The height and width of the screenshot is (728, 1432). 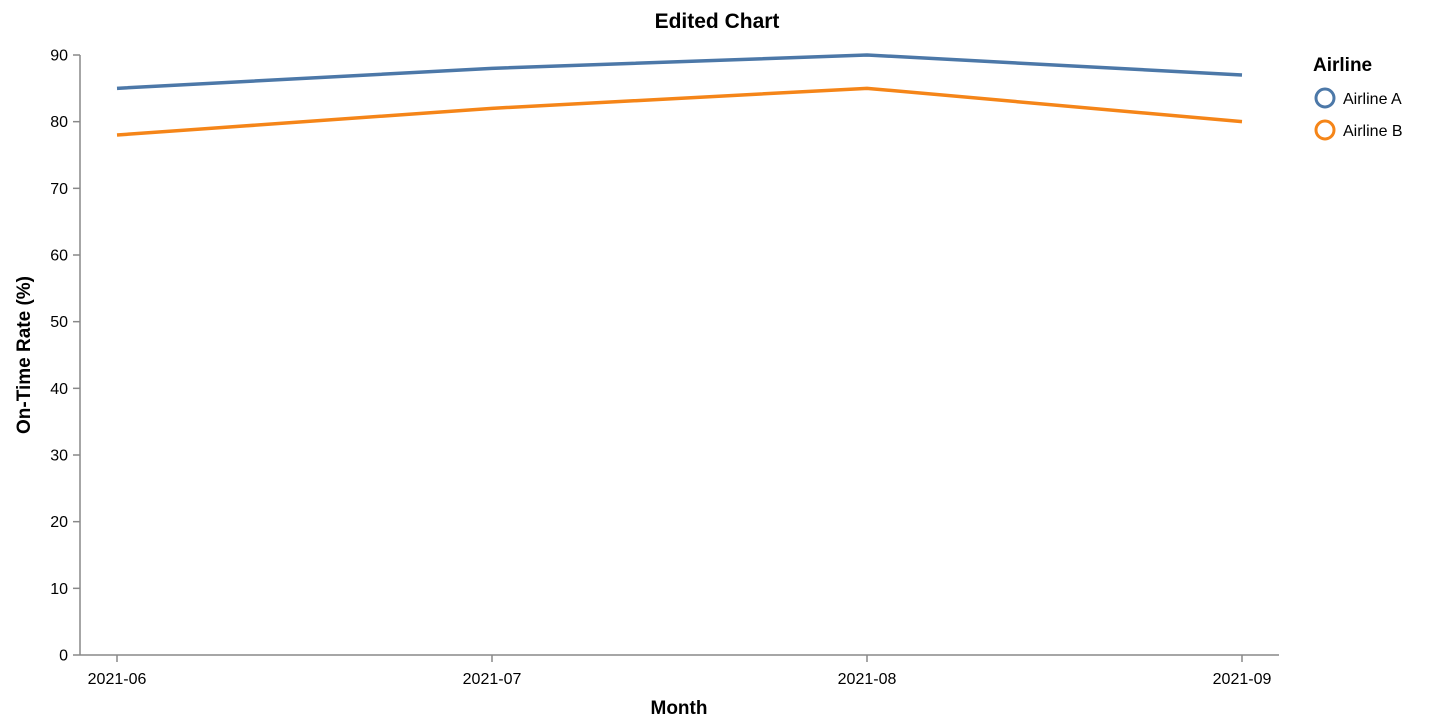 I want to click on y-tick-label: 10, so click(x=59, y=589).